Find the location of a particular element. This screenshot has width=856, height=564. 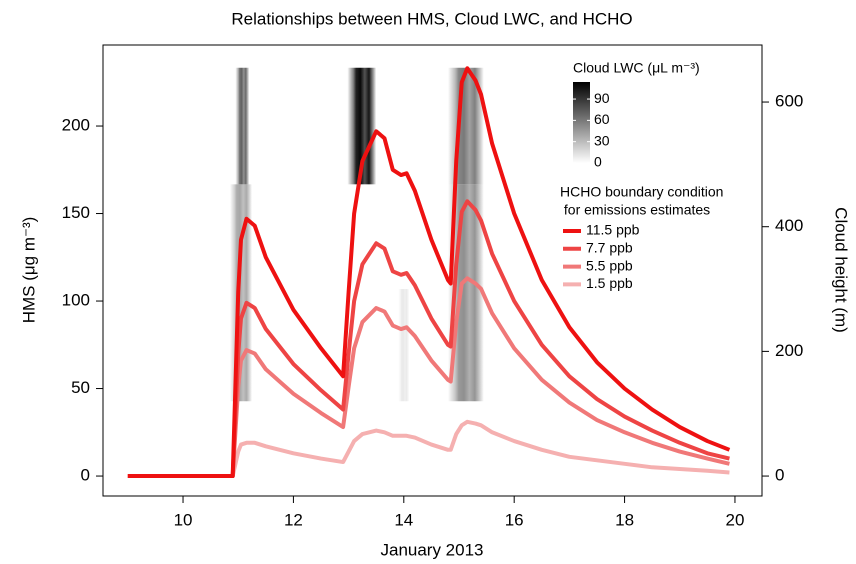

legend-label: 11.5 ppb is located at coordinates (613, 230).